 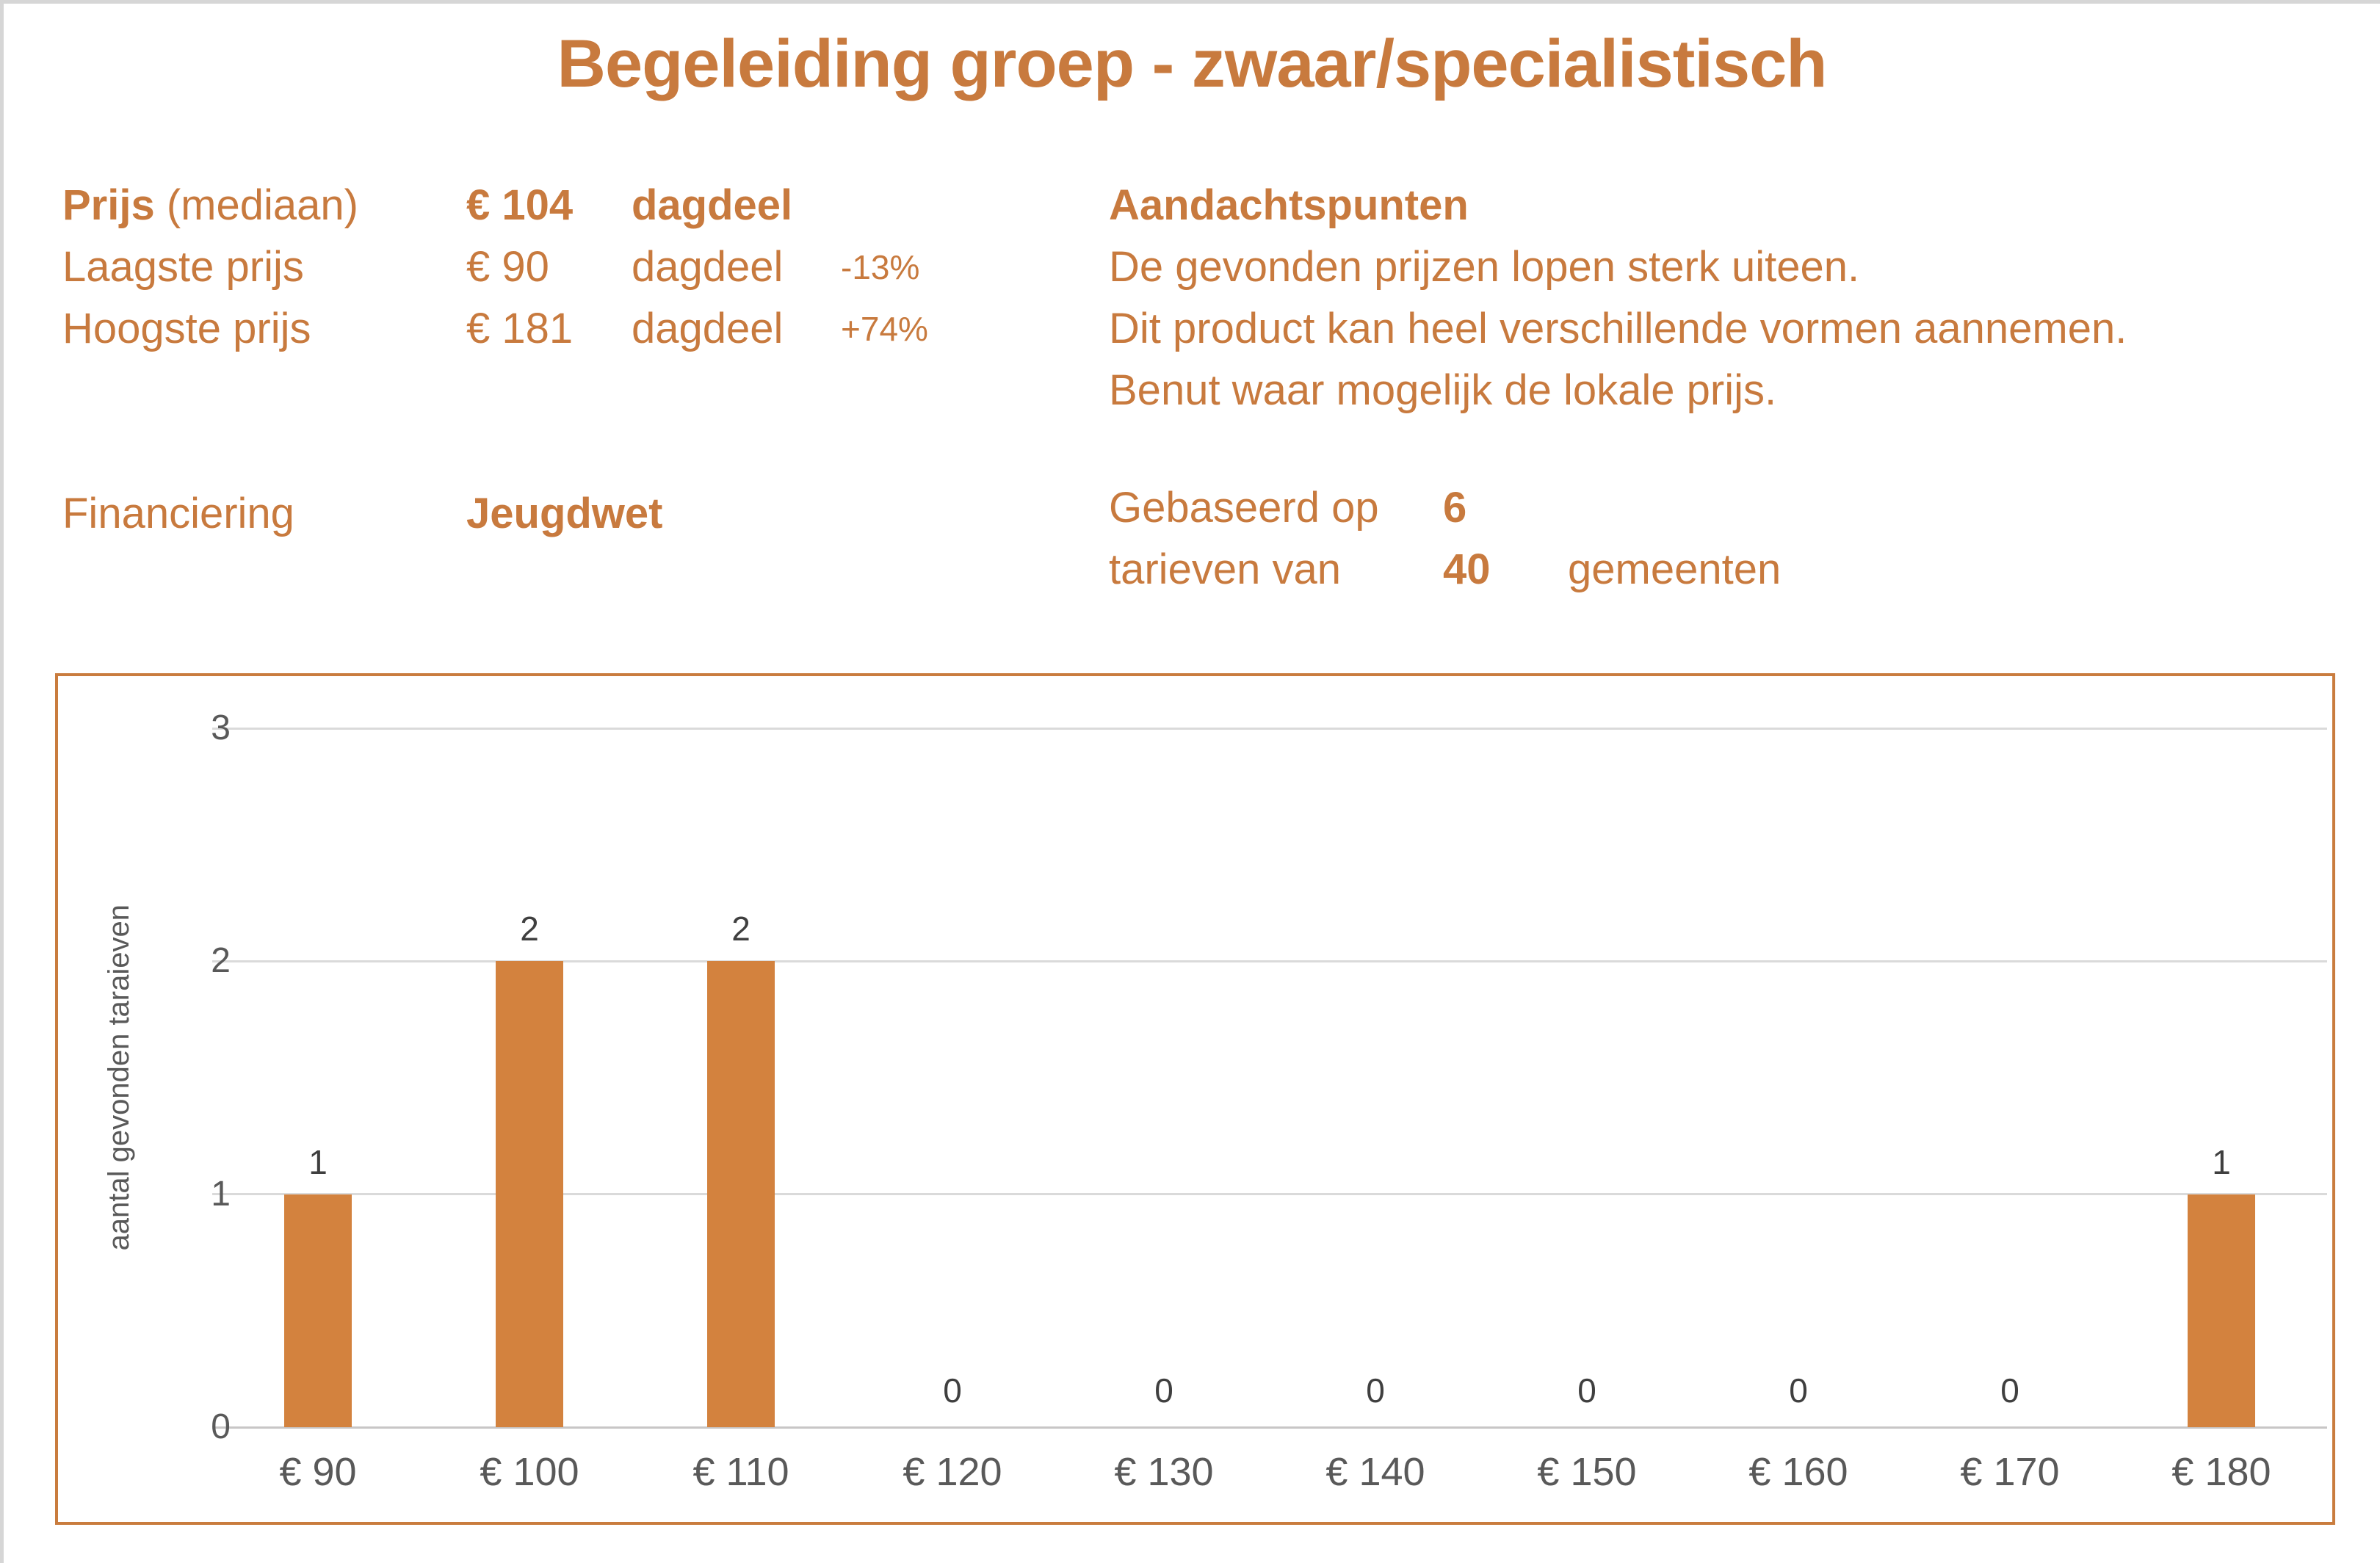 What do you see at coordinates (1586, 1390) in the screenshot?
I see `bar-value-label-€150: 0` at bounding box center [1586, 1390].